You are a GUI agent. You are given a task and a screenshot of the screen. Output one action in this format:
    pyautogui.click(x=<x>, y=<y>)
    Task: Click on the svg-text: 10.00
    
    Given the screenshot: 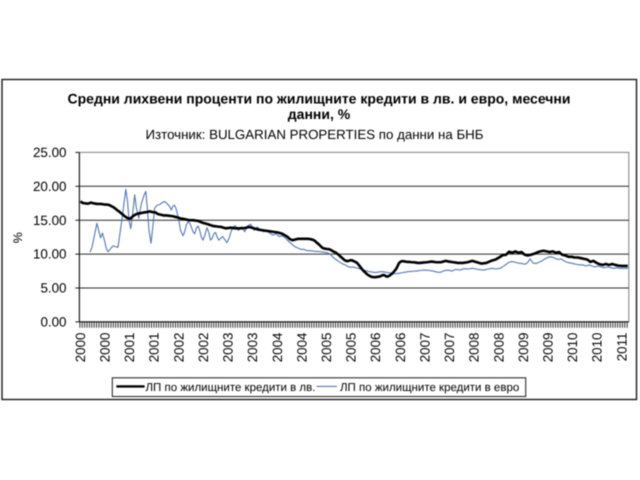 What is the action you would take?
    pyautogui.click(x=50, y=254)
    